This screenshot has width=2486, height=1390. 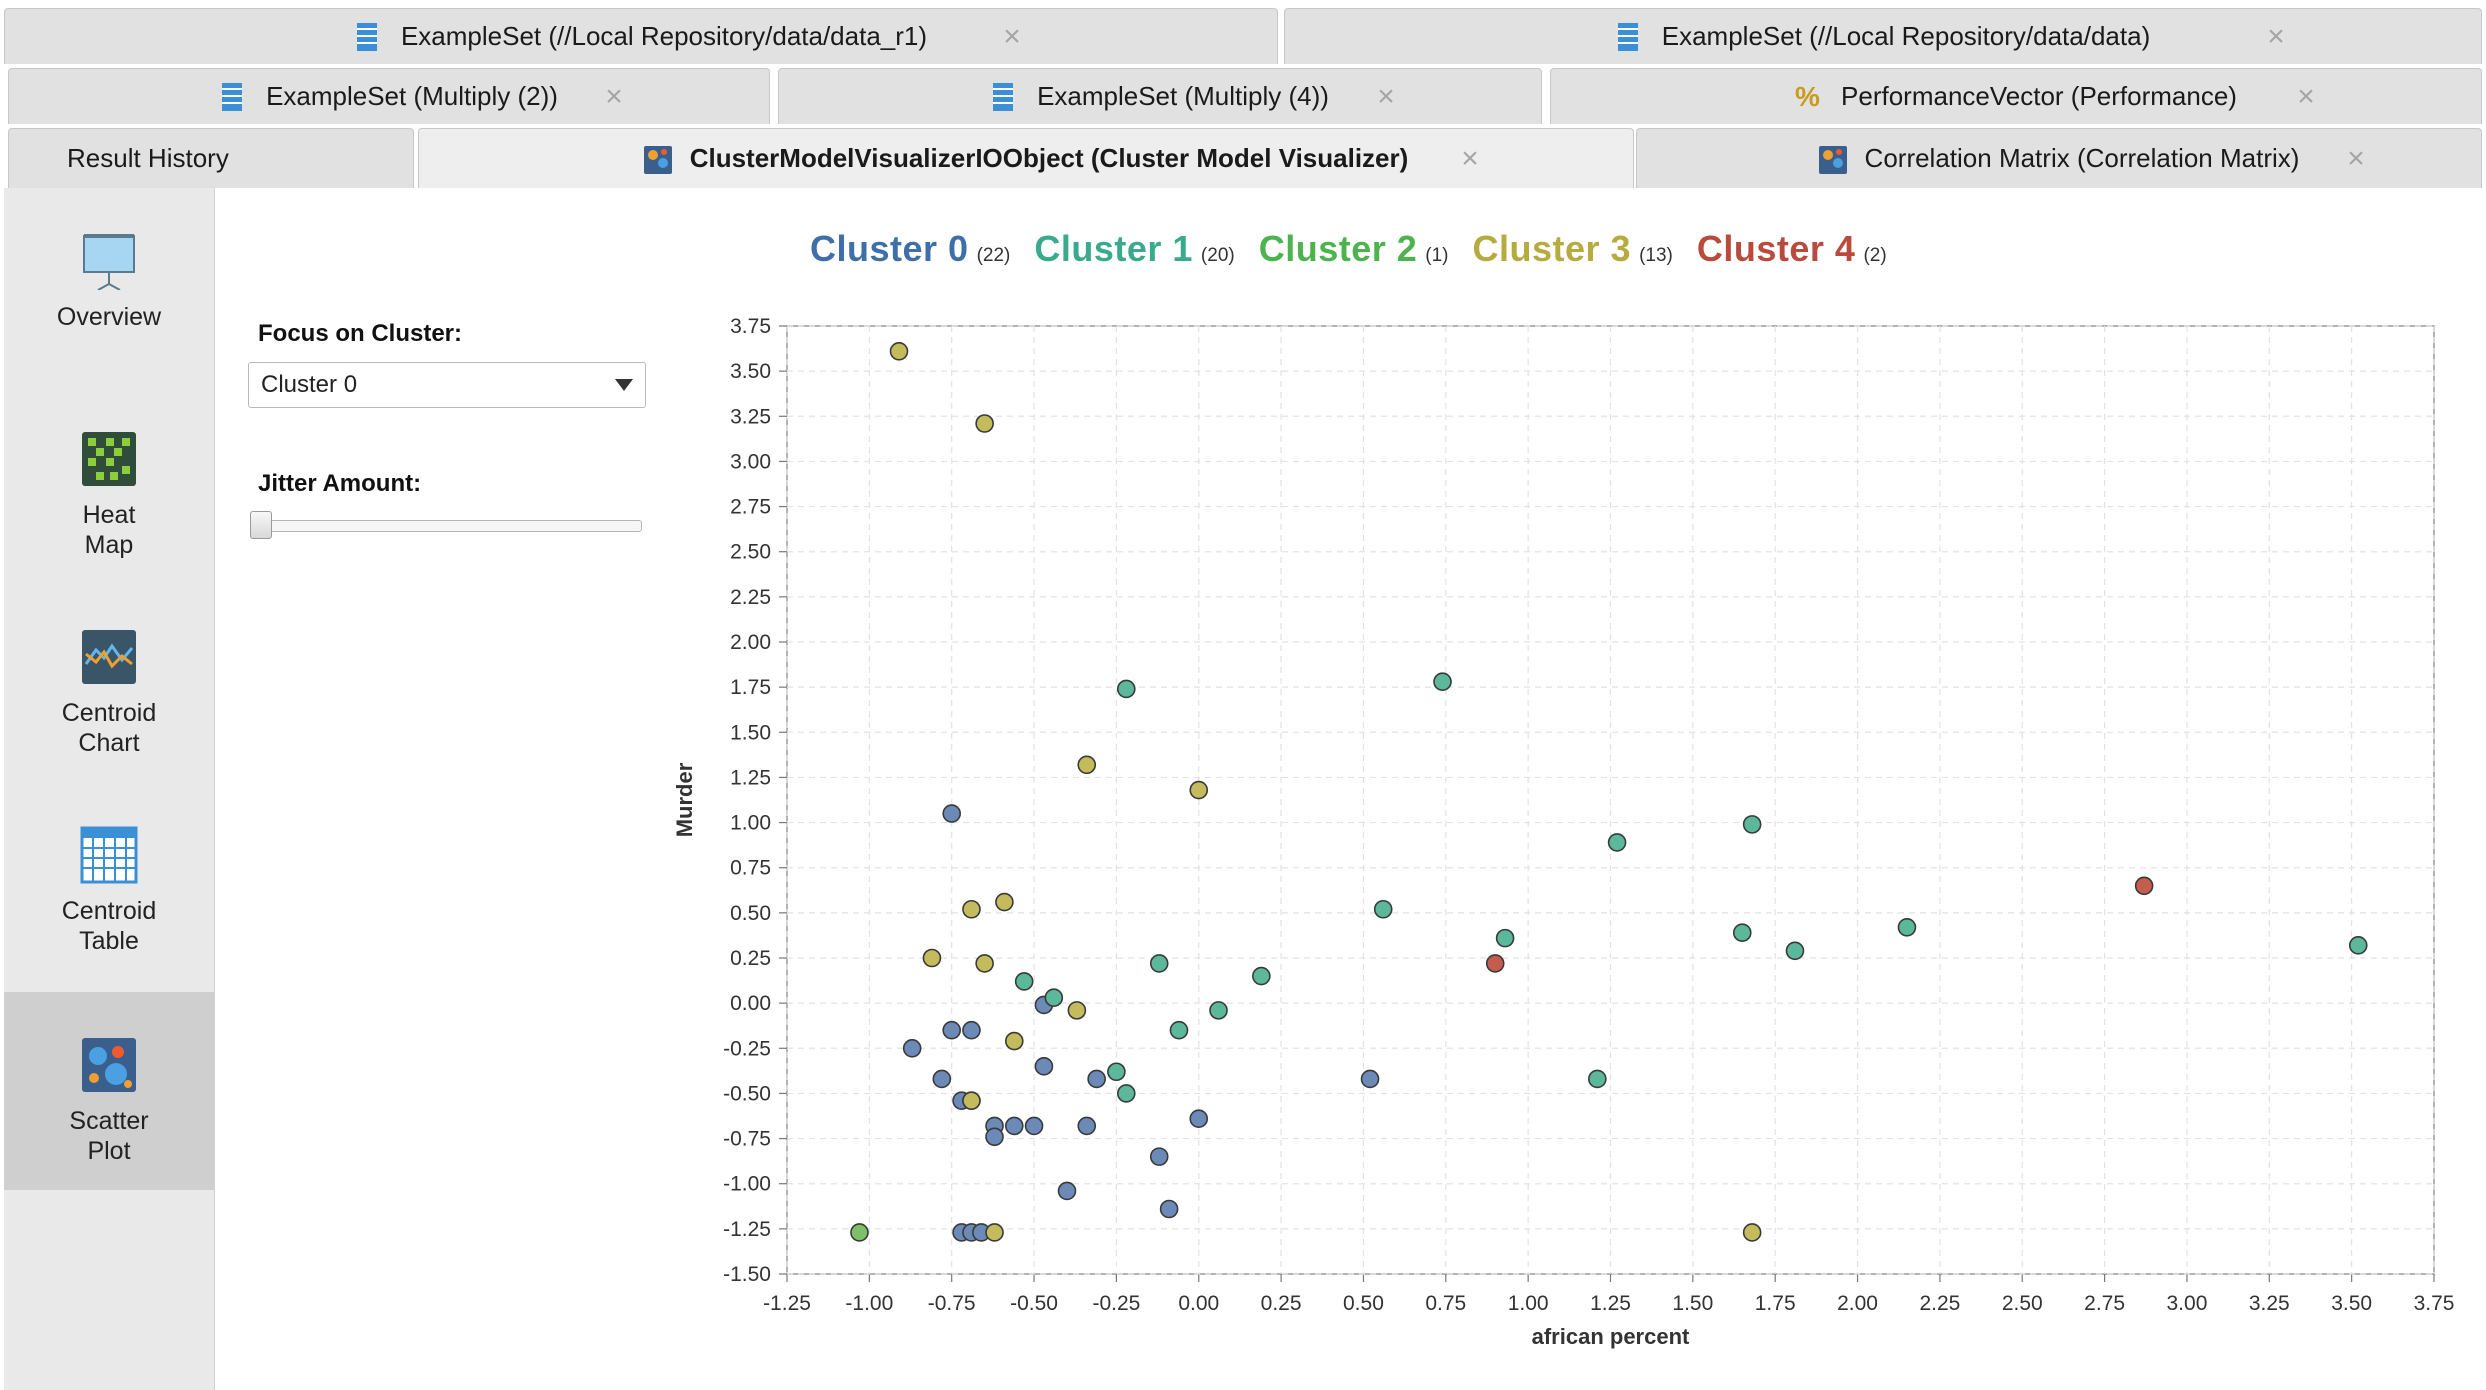 I want to click on legend-name: Cluster 2, so click(x=1338, y=248).